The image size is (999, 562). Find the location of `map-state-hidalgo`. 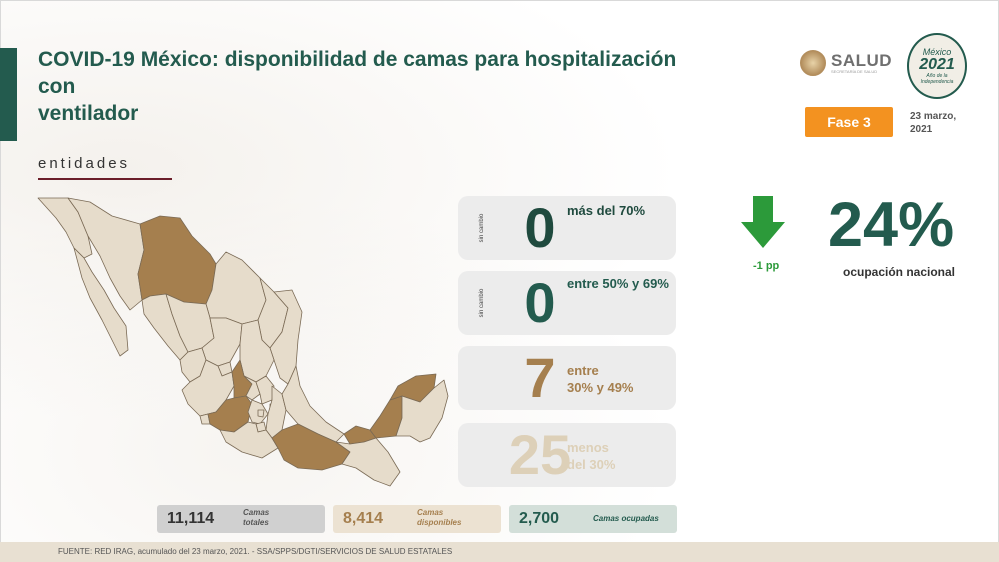

map-state-hidalgo is located at coordinates (265, 390).